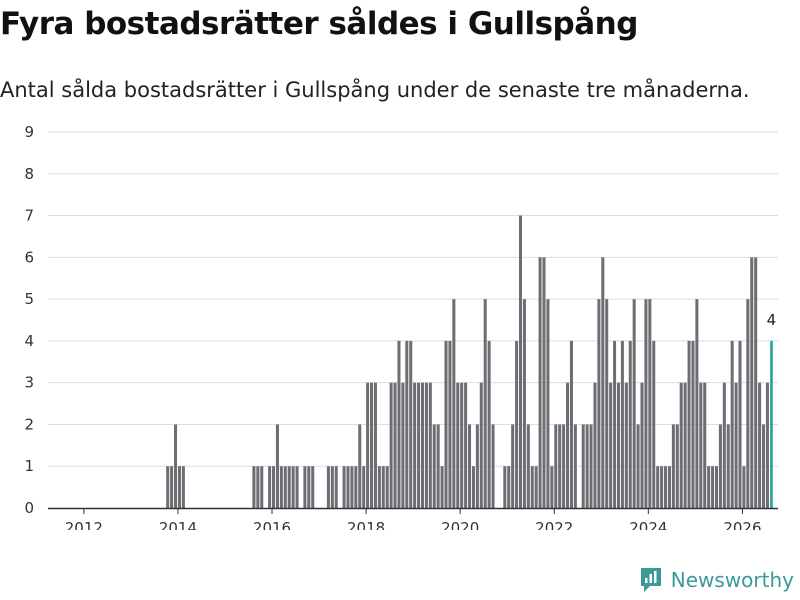 This screenshot has width=800, height=600. I want to click on x-tick-label: 2014, so click(178, 524).